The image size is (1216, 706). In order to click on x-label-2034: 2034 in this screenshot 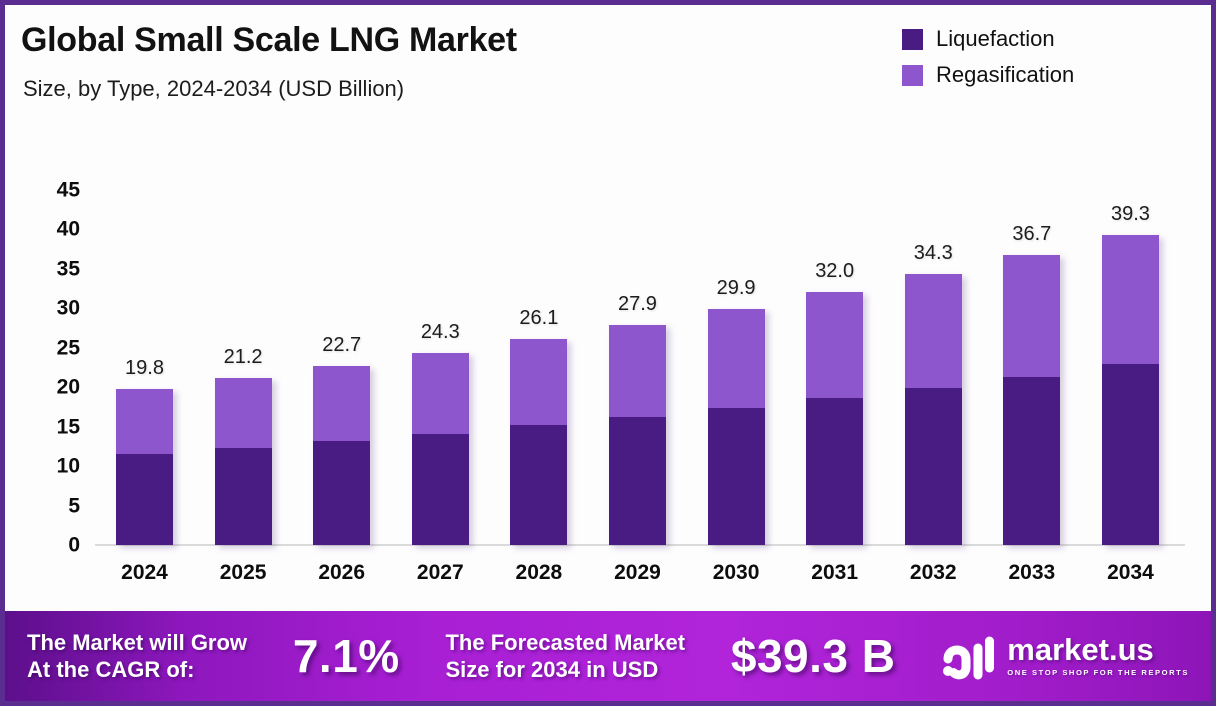, I will do `click(1130, 572)`.